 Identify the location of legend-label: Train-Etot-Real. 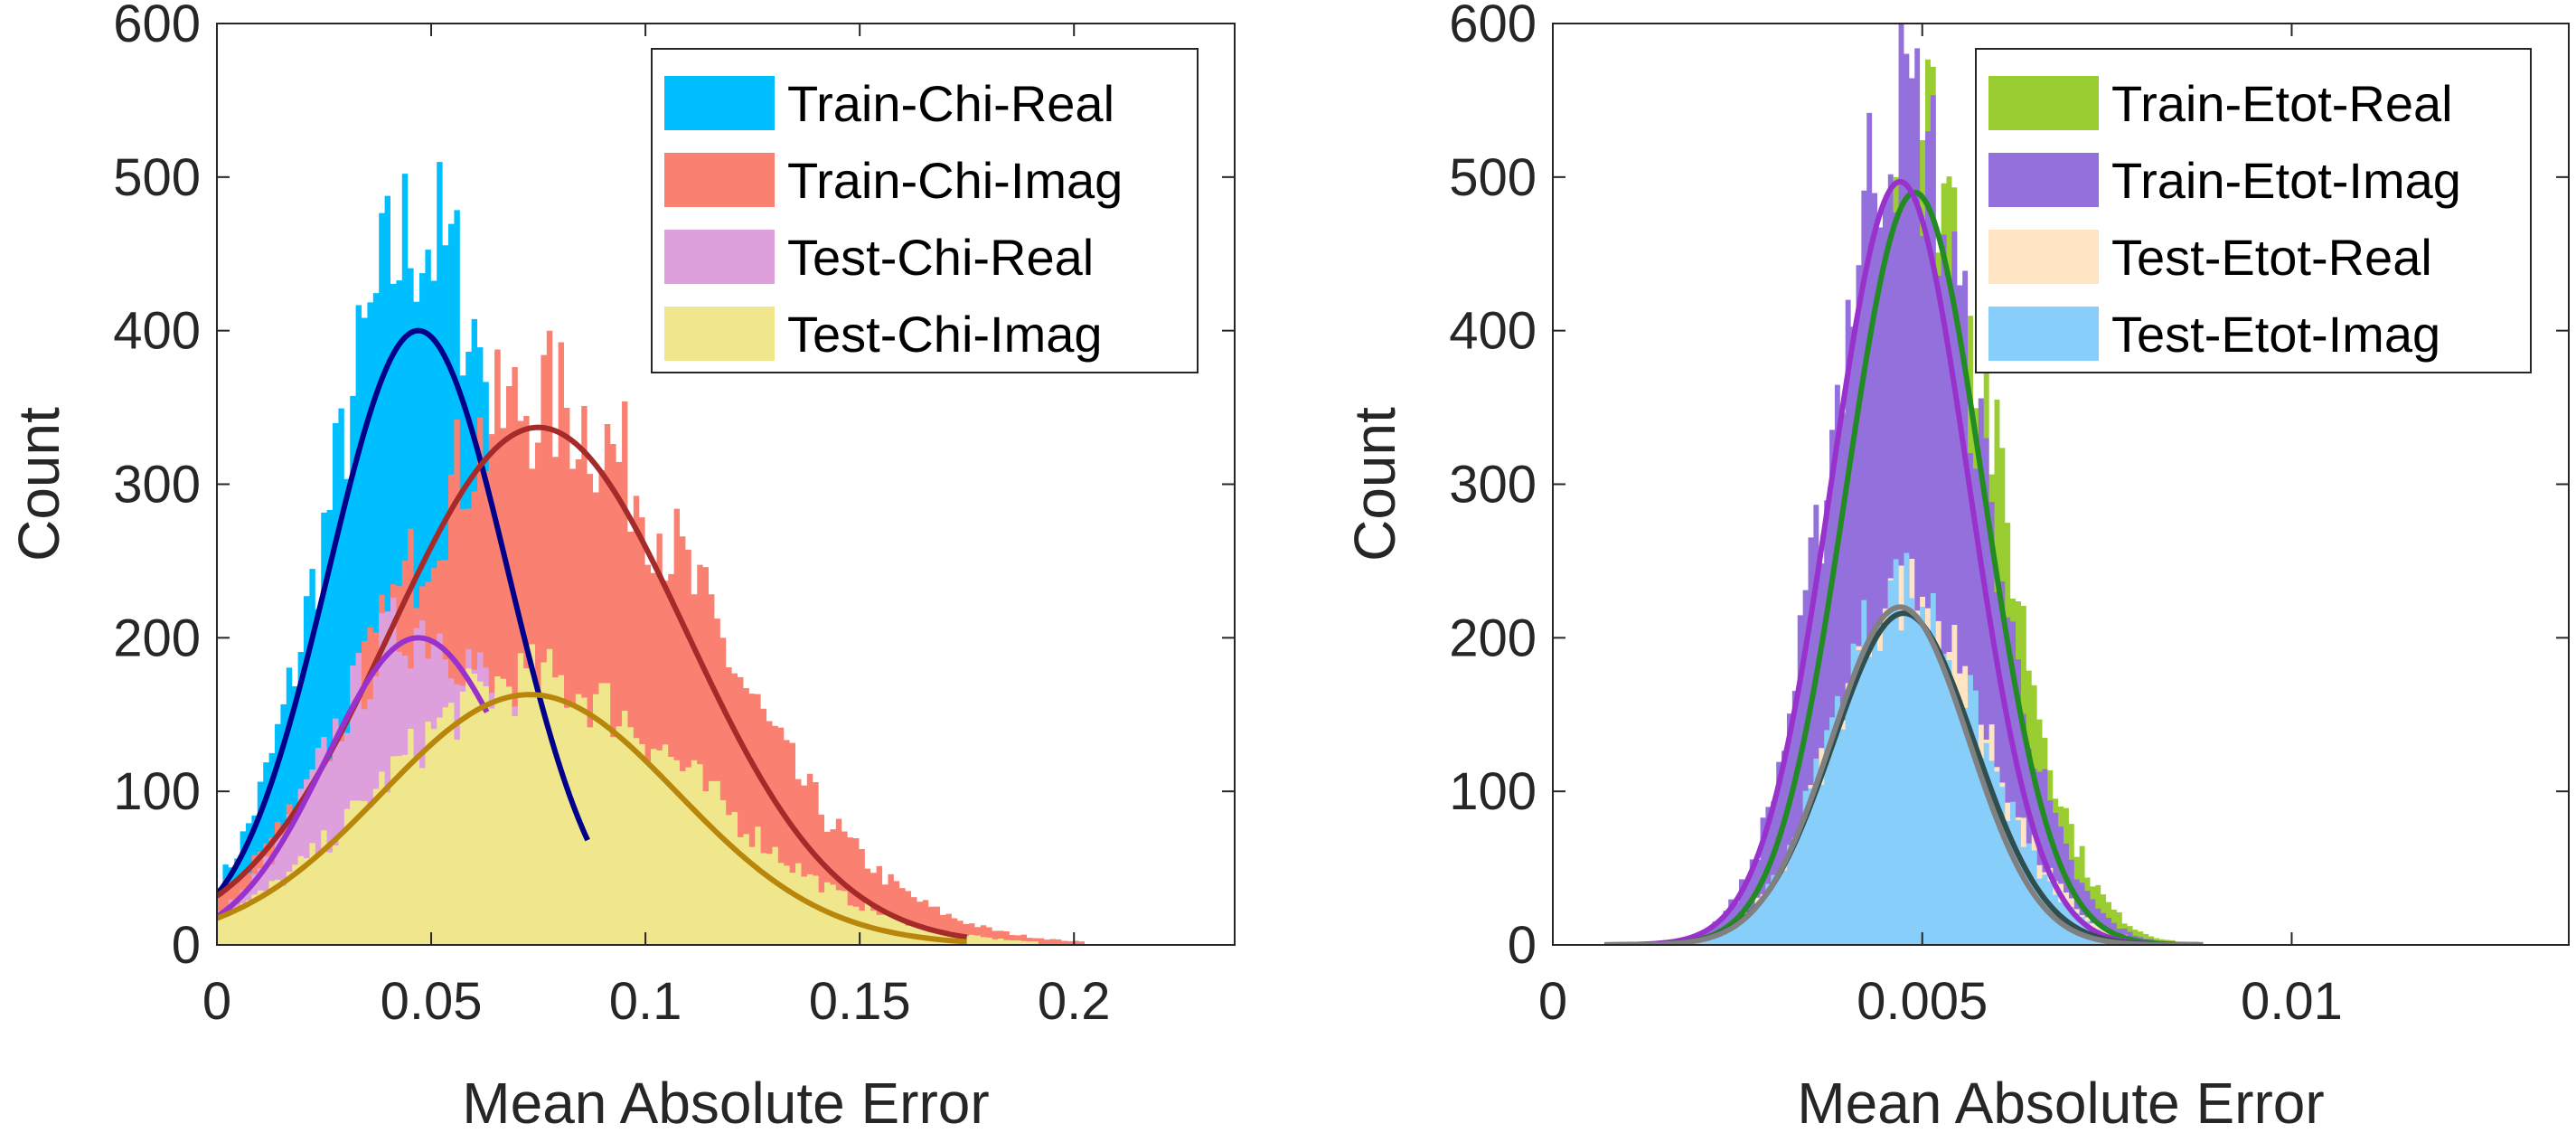
(2282, 104).